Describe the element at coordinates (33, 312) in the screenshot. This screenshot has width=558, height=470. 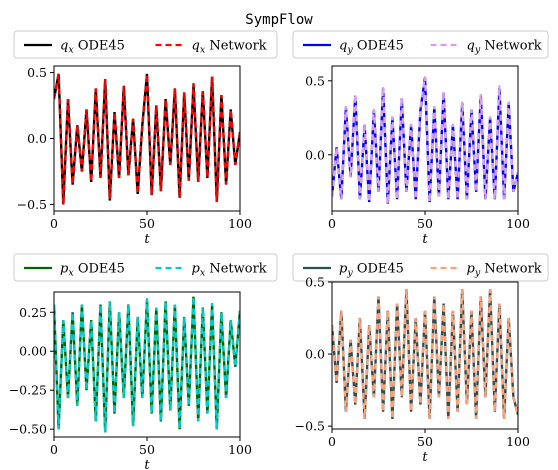
I see `y-tick-label: 0.25` at that location.